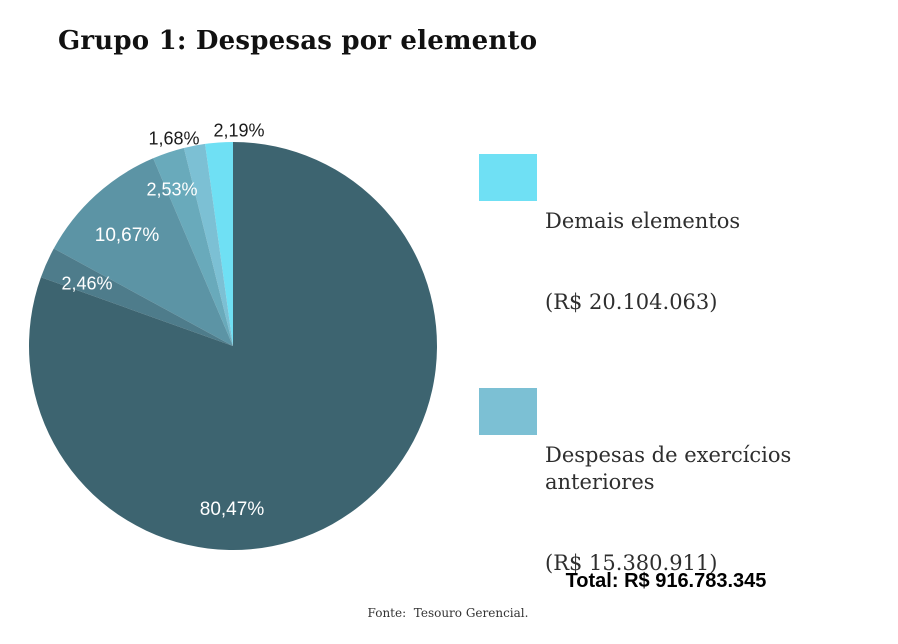  What do you see at coordinates (448, 613) in the screenshot?
I see `source-note: Fonte: Tesouro Gerencial.` at bounding box center [448, 613].